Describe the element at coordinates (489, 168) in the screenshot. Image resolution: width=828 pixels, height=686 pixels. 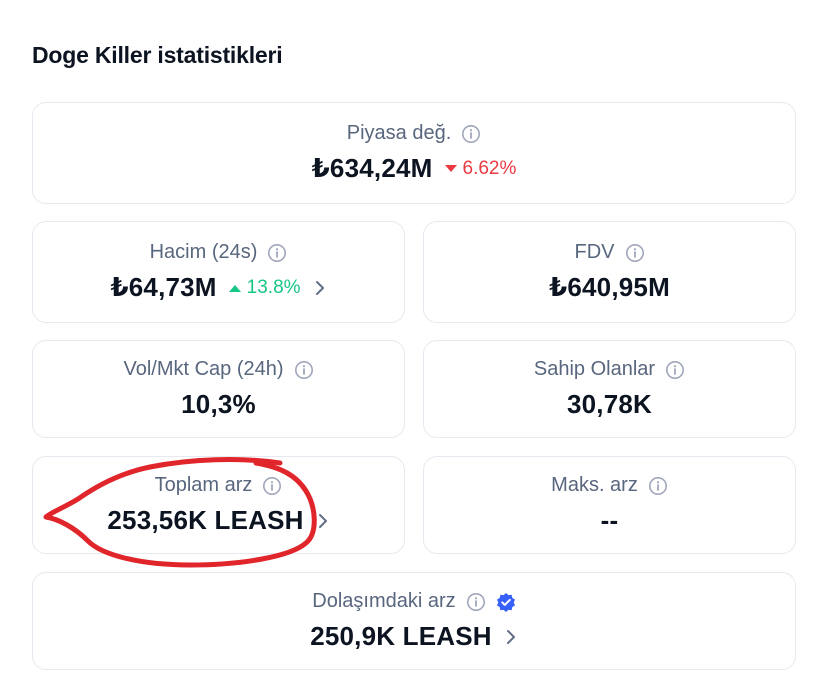
I see `market-cap-change-value: 6.62%` at that location.